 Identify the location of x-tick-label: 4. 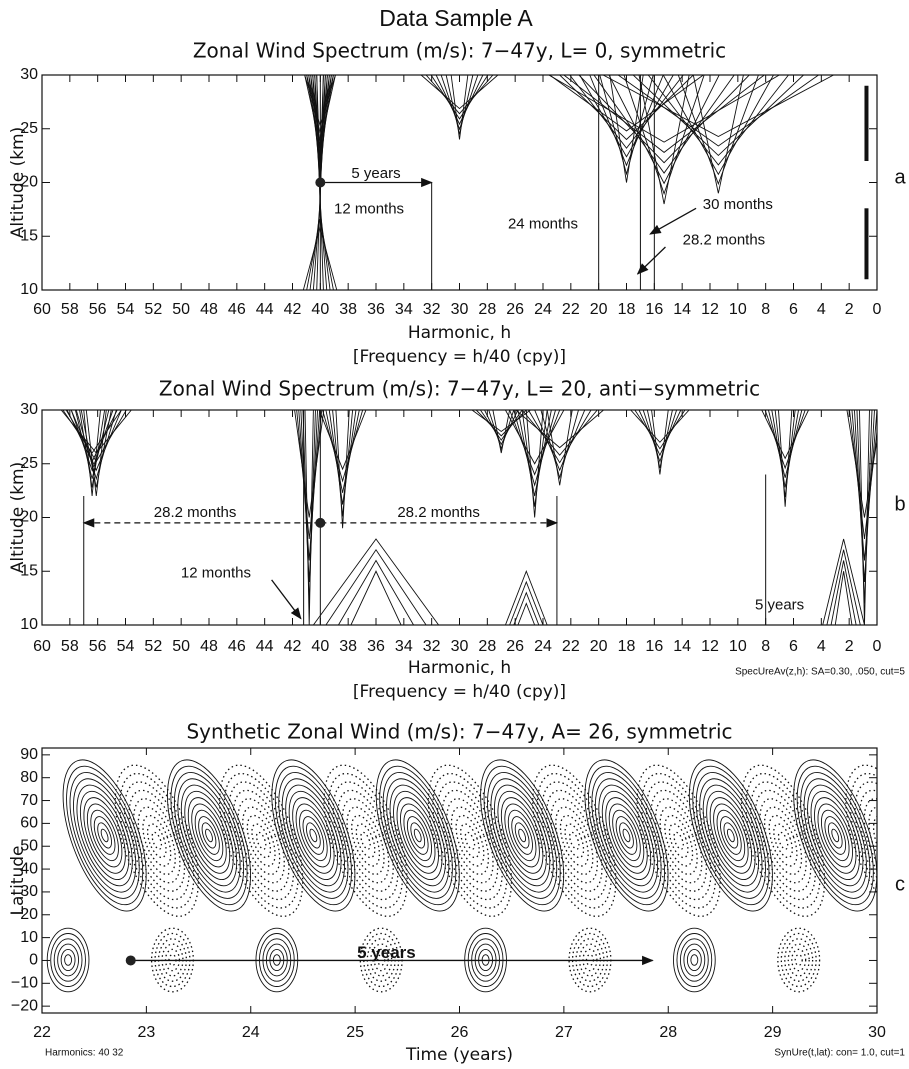
(821, 309).